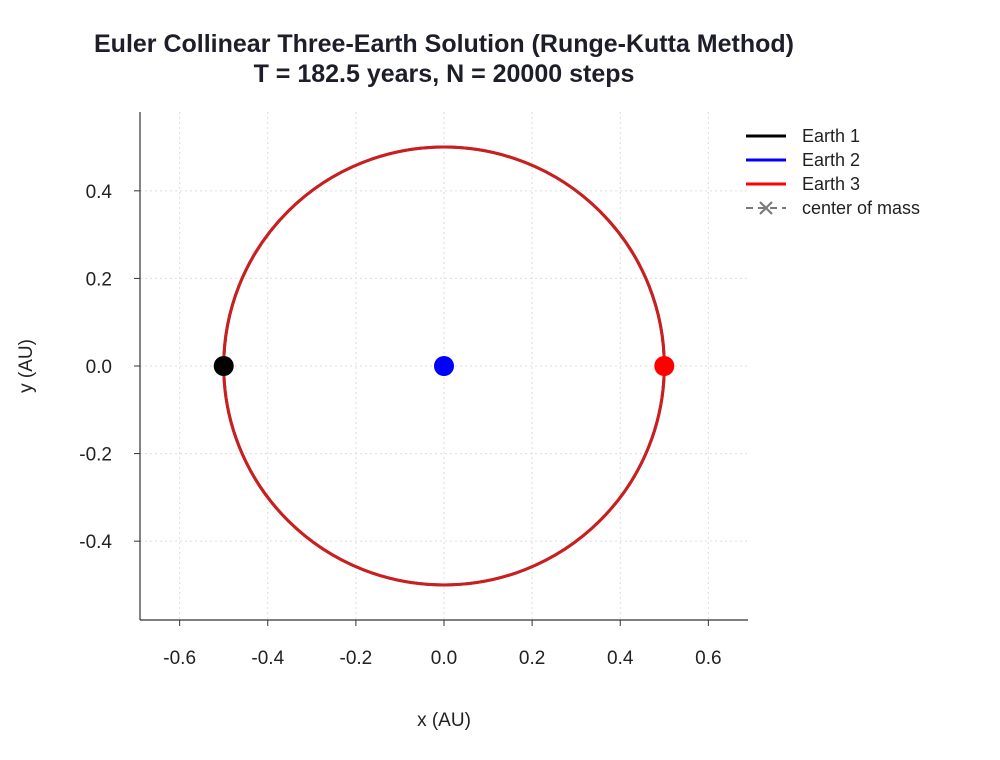  What do you see at coordinates (223, 366) in the screenshot?
I see `earth-1-marker` at bounding box center [223, 366].